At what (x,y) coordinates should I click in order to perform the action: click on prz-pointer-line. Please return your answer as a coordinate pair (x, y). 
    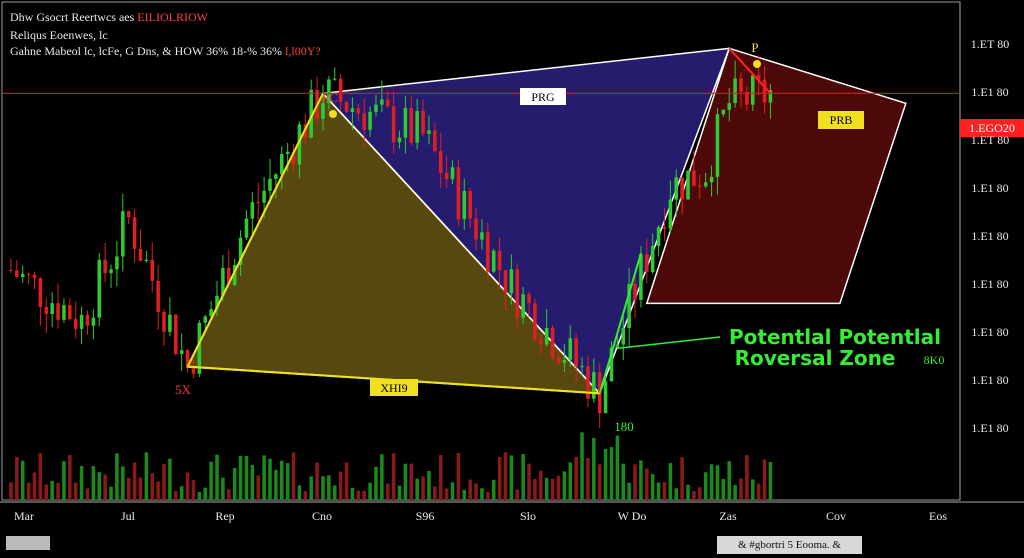
    Looking at the image, I should click on (669, 343).